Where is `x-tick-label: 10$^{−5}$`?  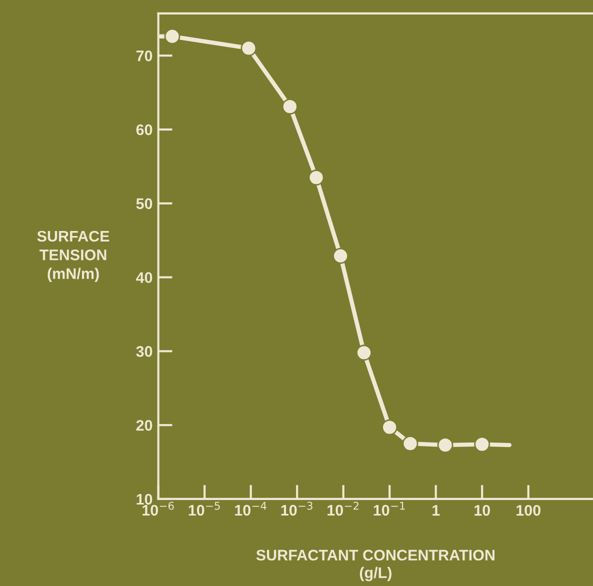
x-tick-label: 10$^{−5}$ is located at coordinates (204, 509).